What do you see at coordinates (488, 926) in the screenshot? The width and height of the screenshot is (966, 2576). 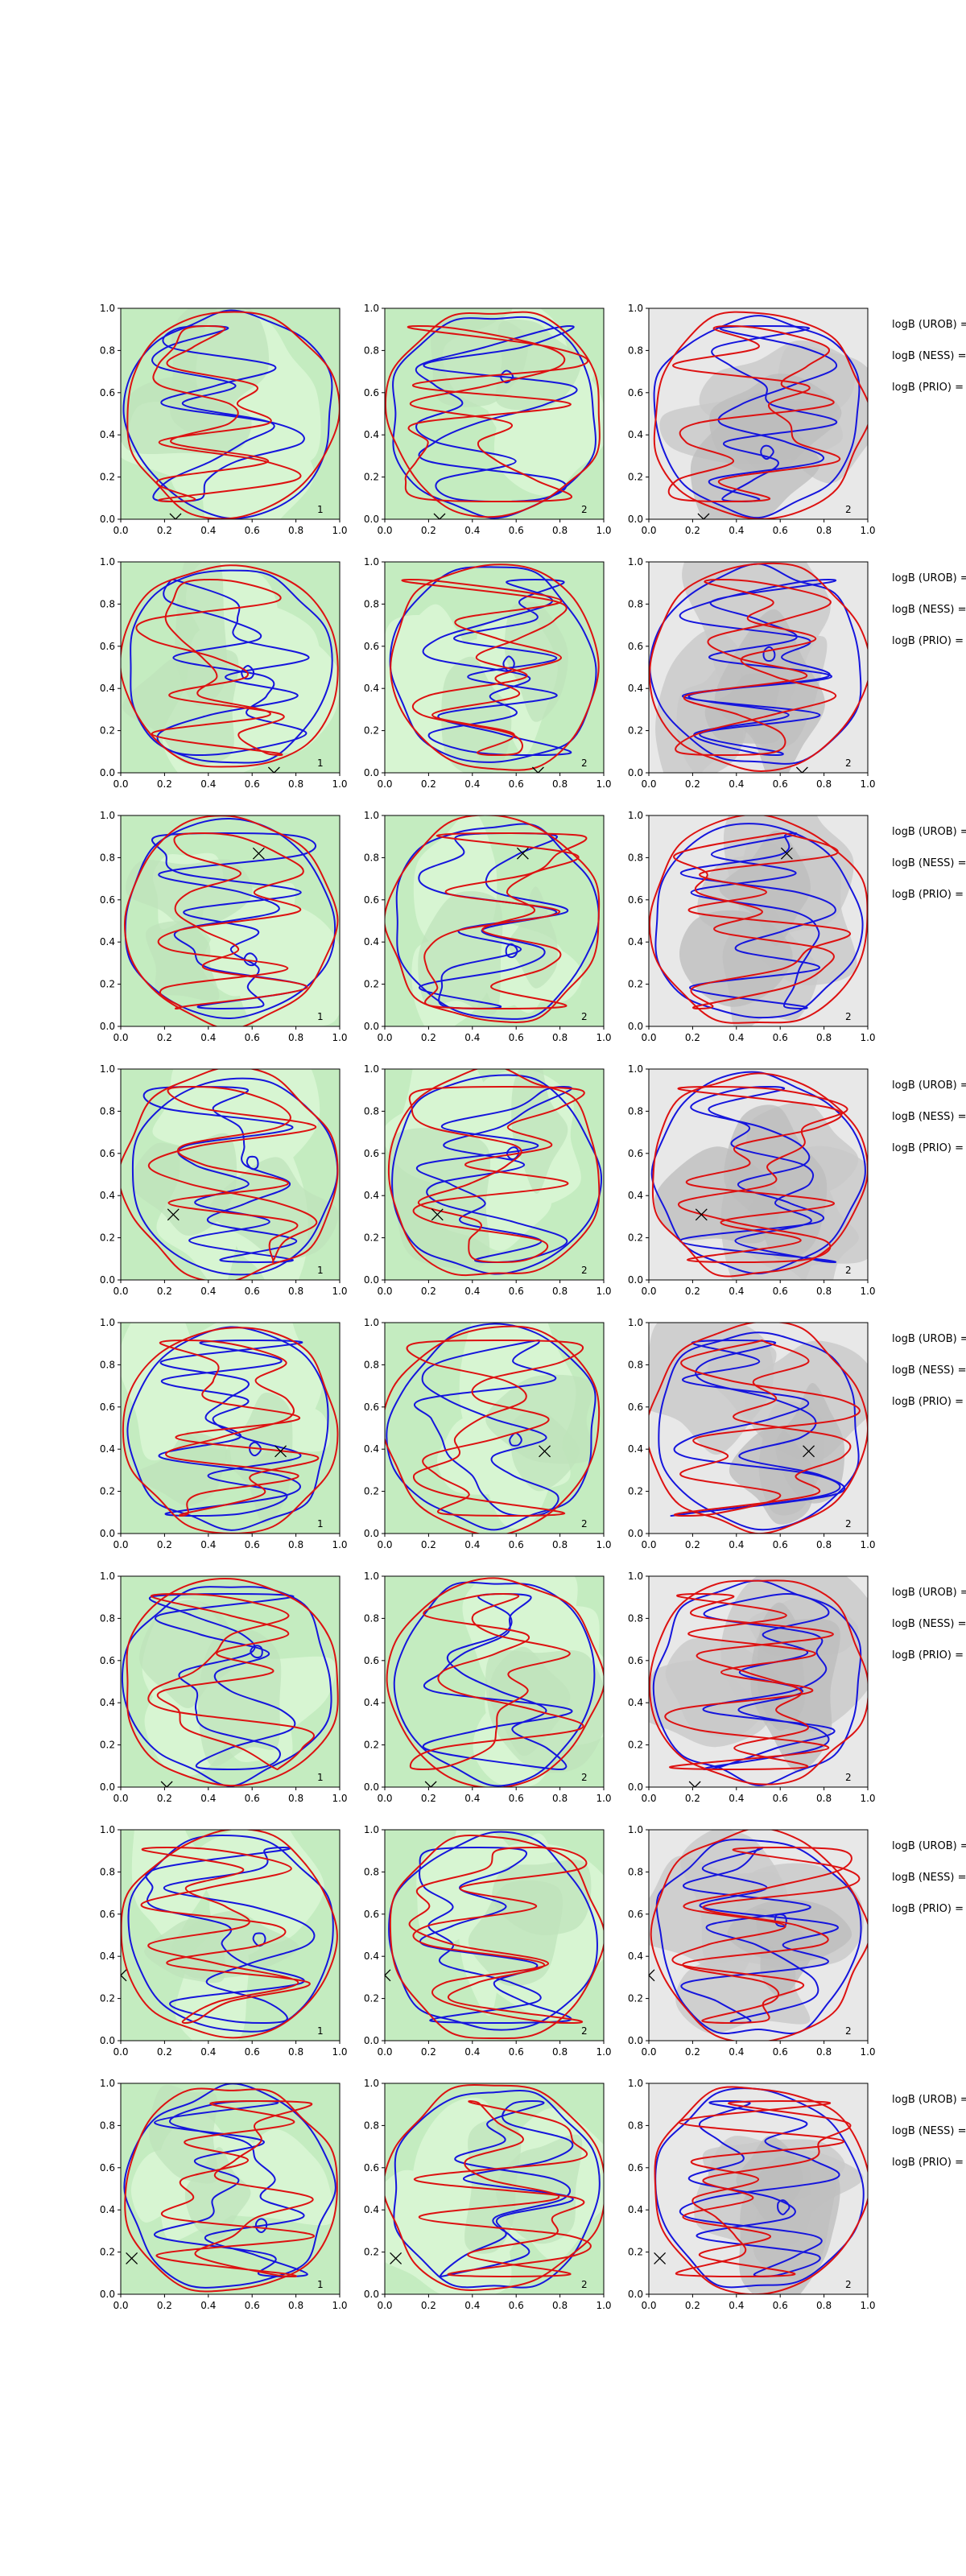 I see `panel-r3-c2: 2 0.0 0.2 0.4 0.6 0.8 1.0 0.0 0.2 0.4 0.6 0.8 1.0` at bounding box center [488, 926].